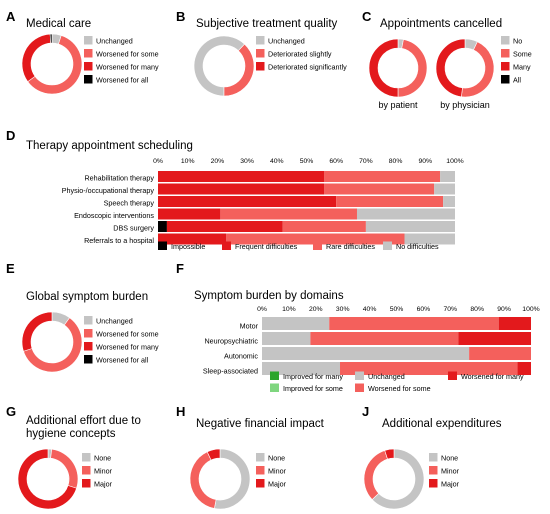 The image size is (550, 514). I want to click on tick-label-f-4: 40%, so click(370, 309).